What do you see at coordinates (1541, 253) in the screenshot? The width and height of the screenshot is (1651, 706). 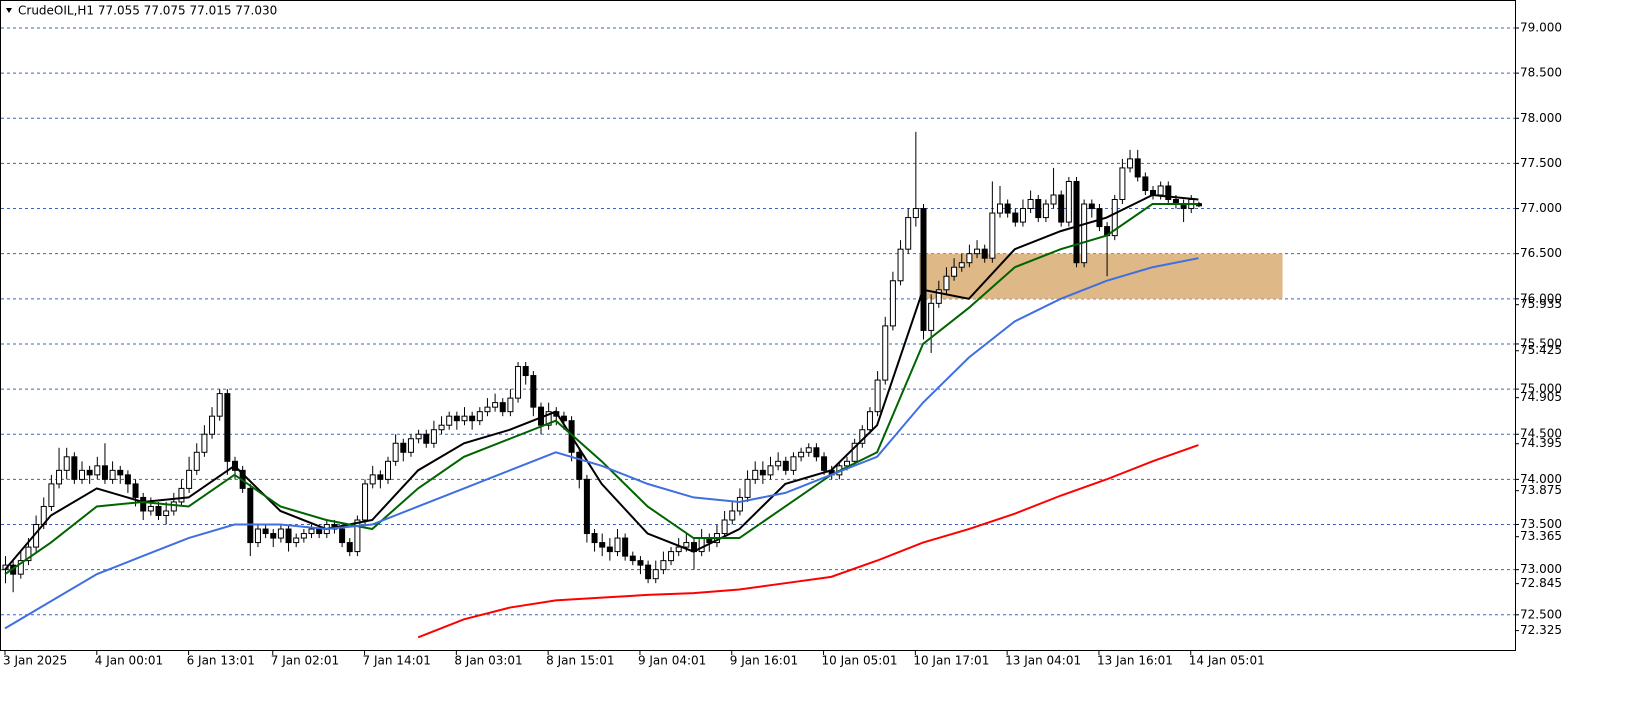 I see `y-tick-label: 76.500` at bounding box center [1541, 253].